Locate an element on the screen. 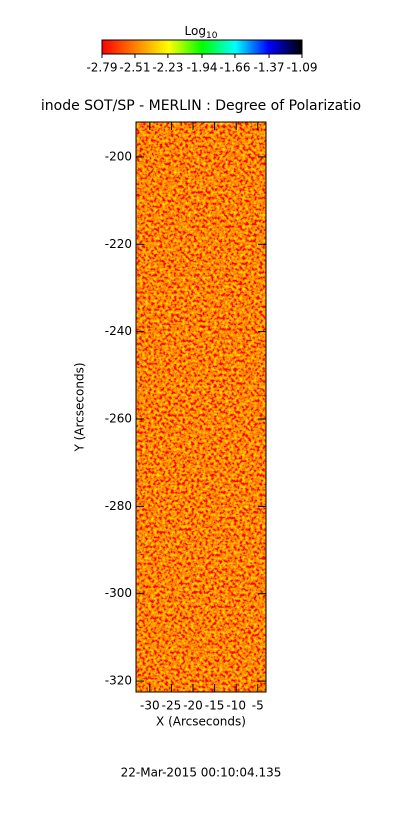 The width and height of the screenshot is (402, 816). colorbar-tick-label: -1.09 is located at coordinates (301, 68).